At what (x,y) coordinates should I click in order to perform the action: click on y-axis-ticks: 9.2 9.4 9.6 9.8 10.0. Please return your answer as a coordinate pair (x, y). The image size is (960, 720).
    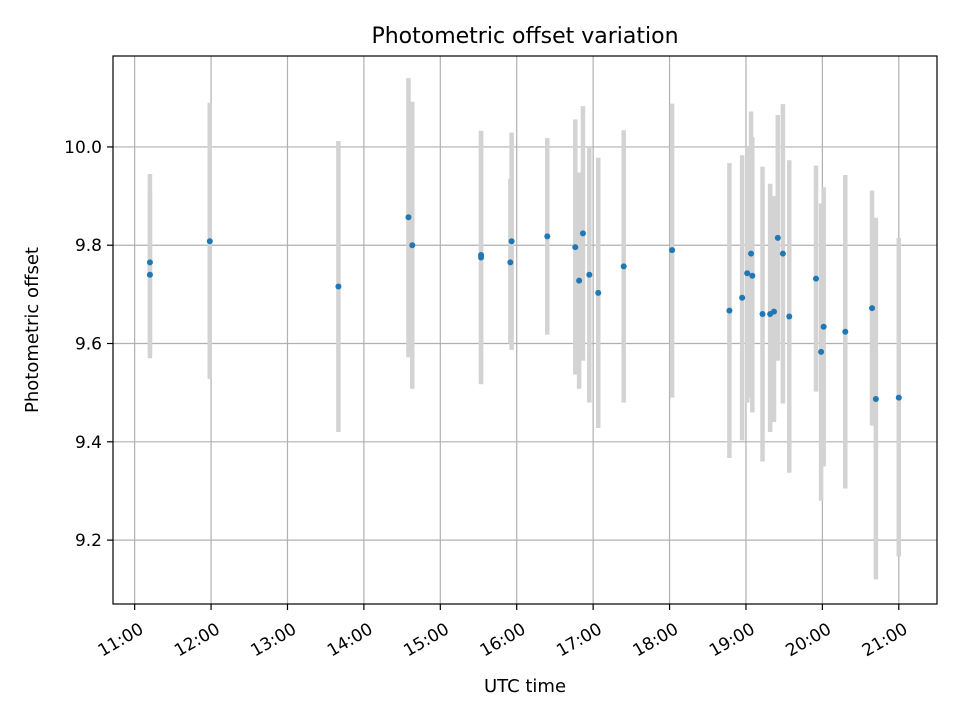
    Looking at the image, I should click on (88, 344).